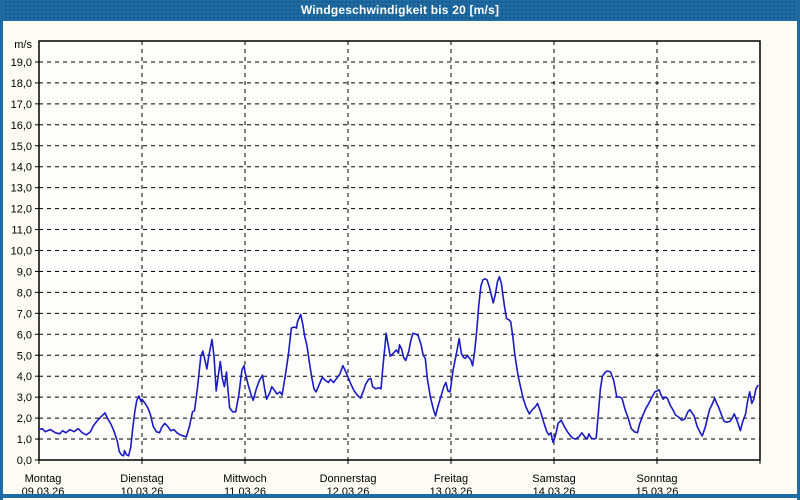  I want to click on y-tick-label: 4,0, so click(24, 377).